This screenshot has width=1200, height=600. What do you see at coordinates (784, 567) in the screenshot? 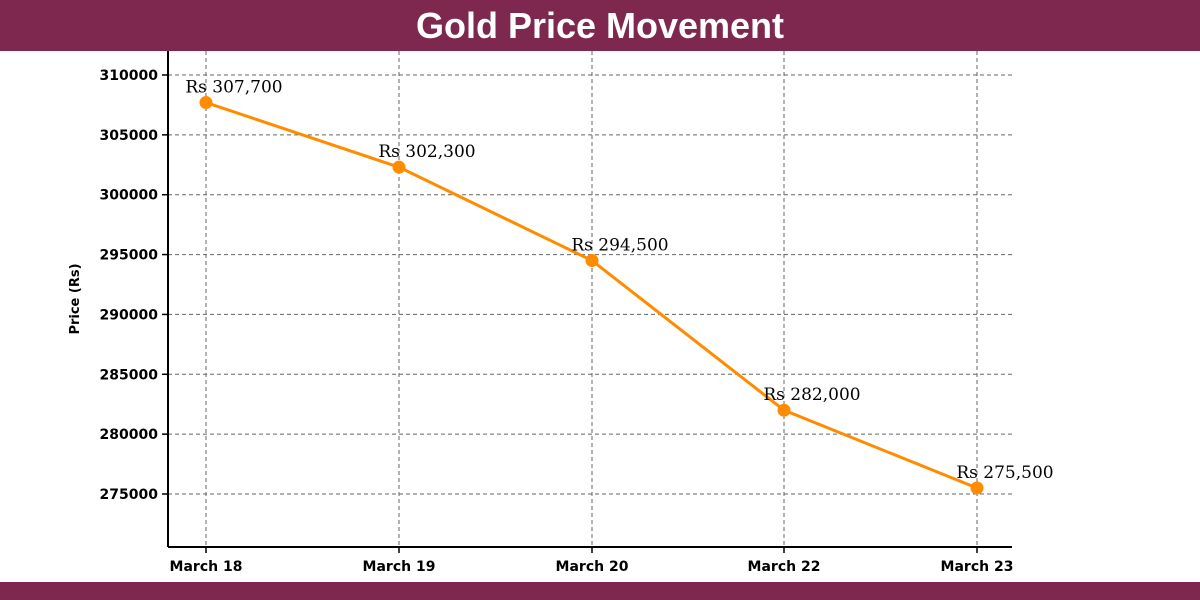
I see `x-tick-label: March 22` at bounding box center [784, 567].